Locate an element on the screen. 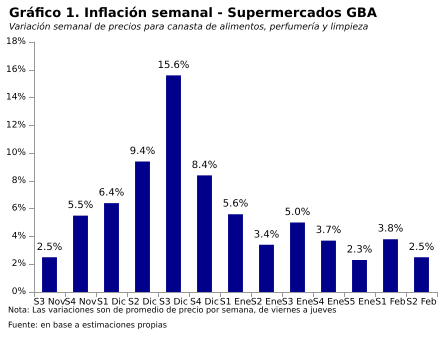 The image size is (443, 342). data-label: 3.4% is located at coordinates (267, 234).